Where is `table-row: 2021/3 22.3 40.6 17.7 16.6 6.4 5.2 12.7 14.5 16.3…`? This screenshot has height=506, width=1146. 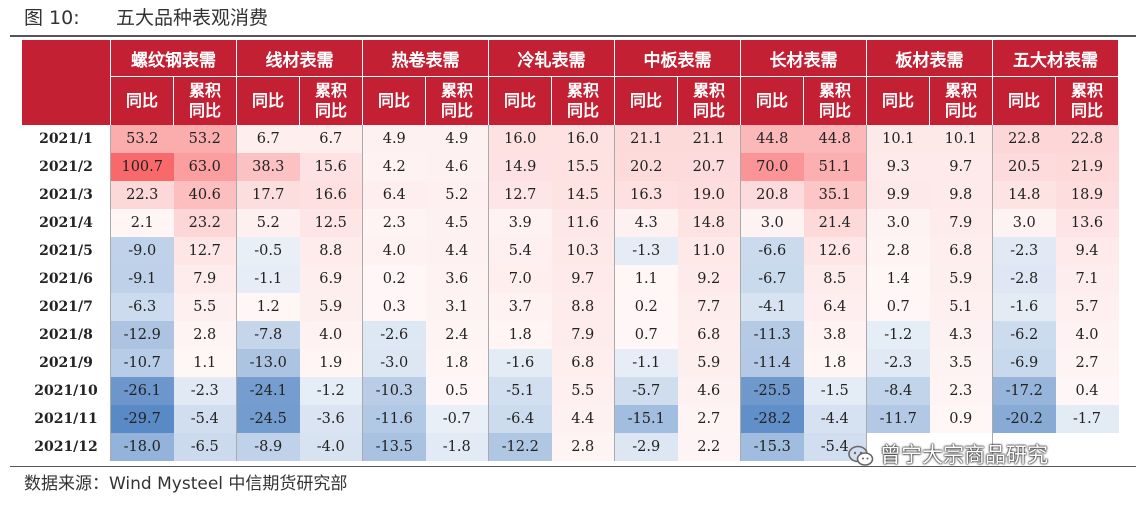
table-row: 2021/3 22.3 40.6 17.7 16.6 6.4 5.2 12.7 14.5 16.3… is located at coordinates (570, 195).